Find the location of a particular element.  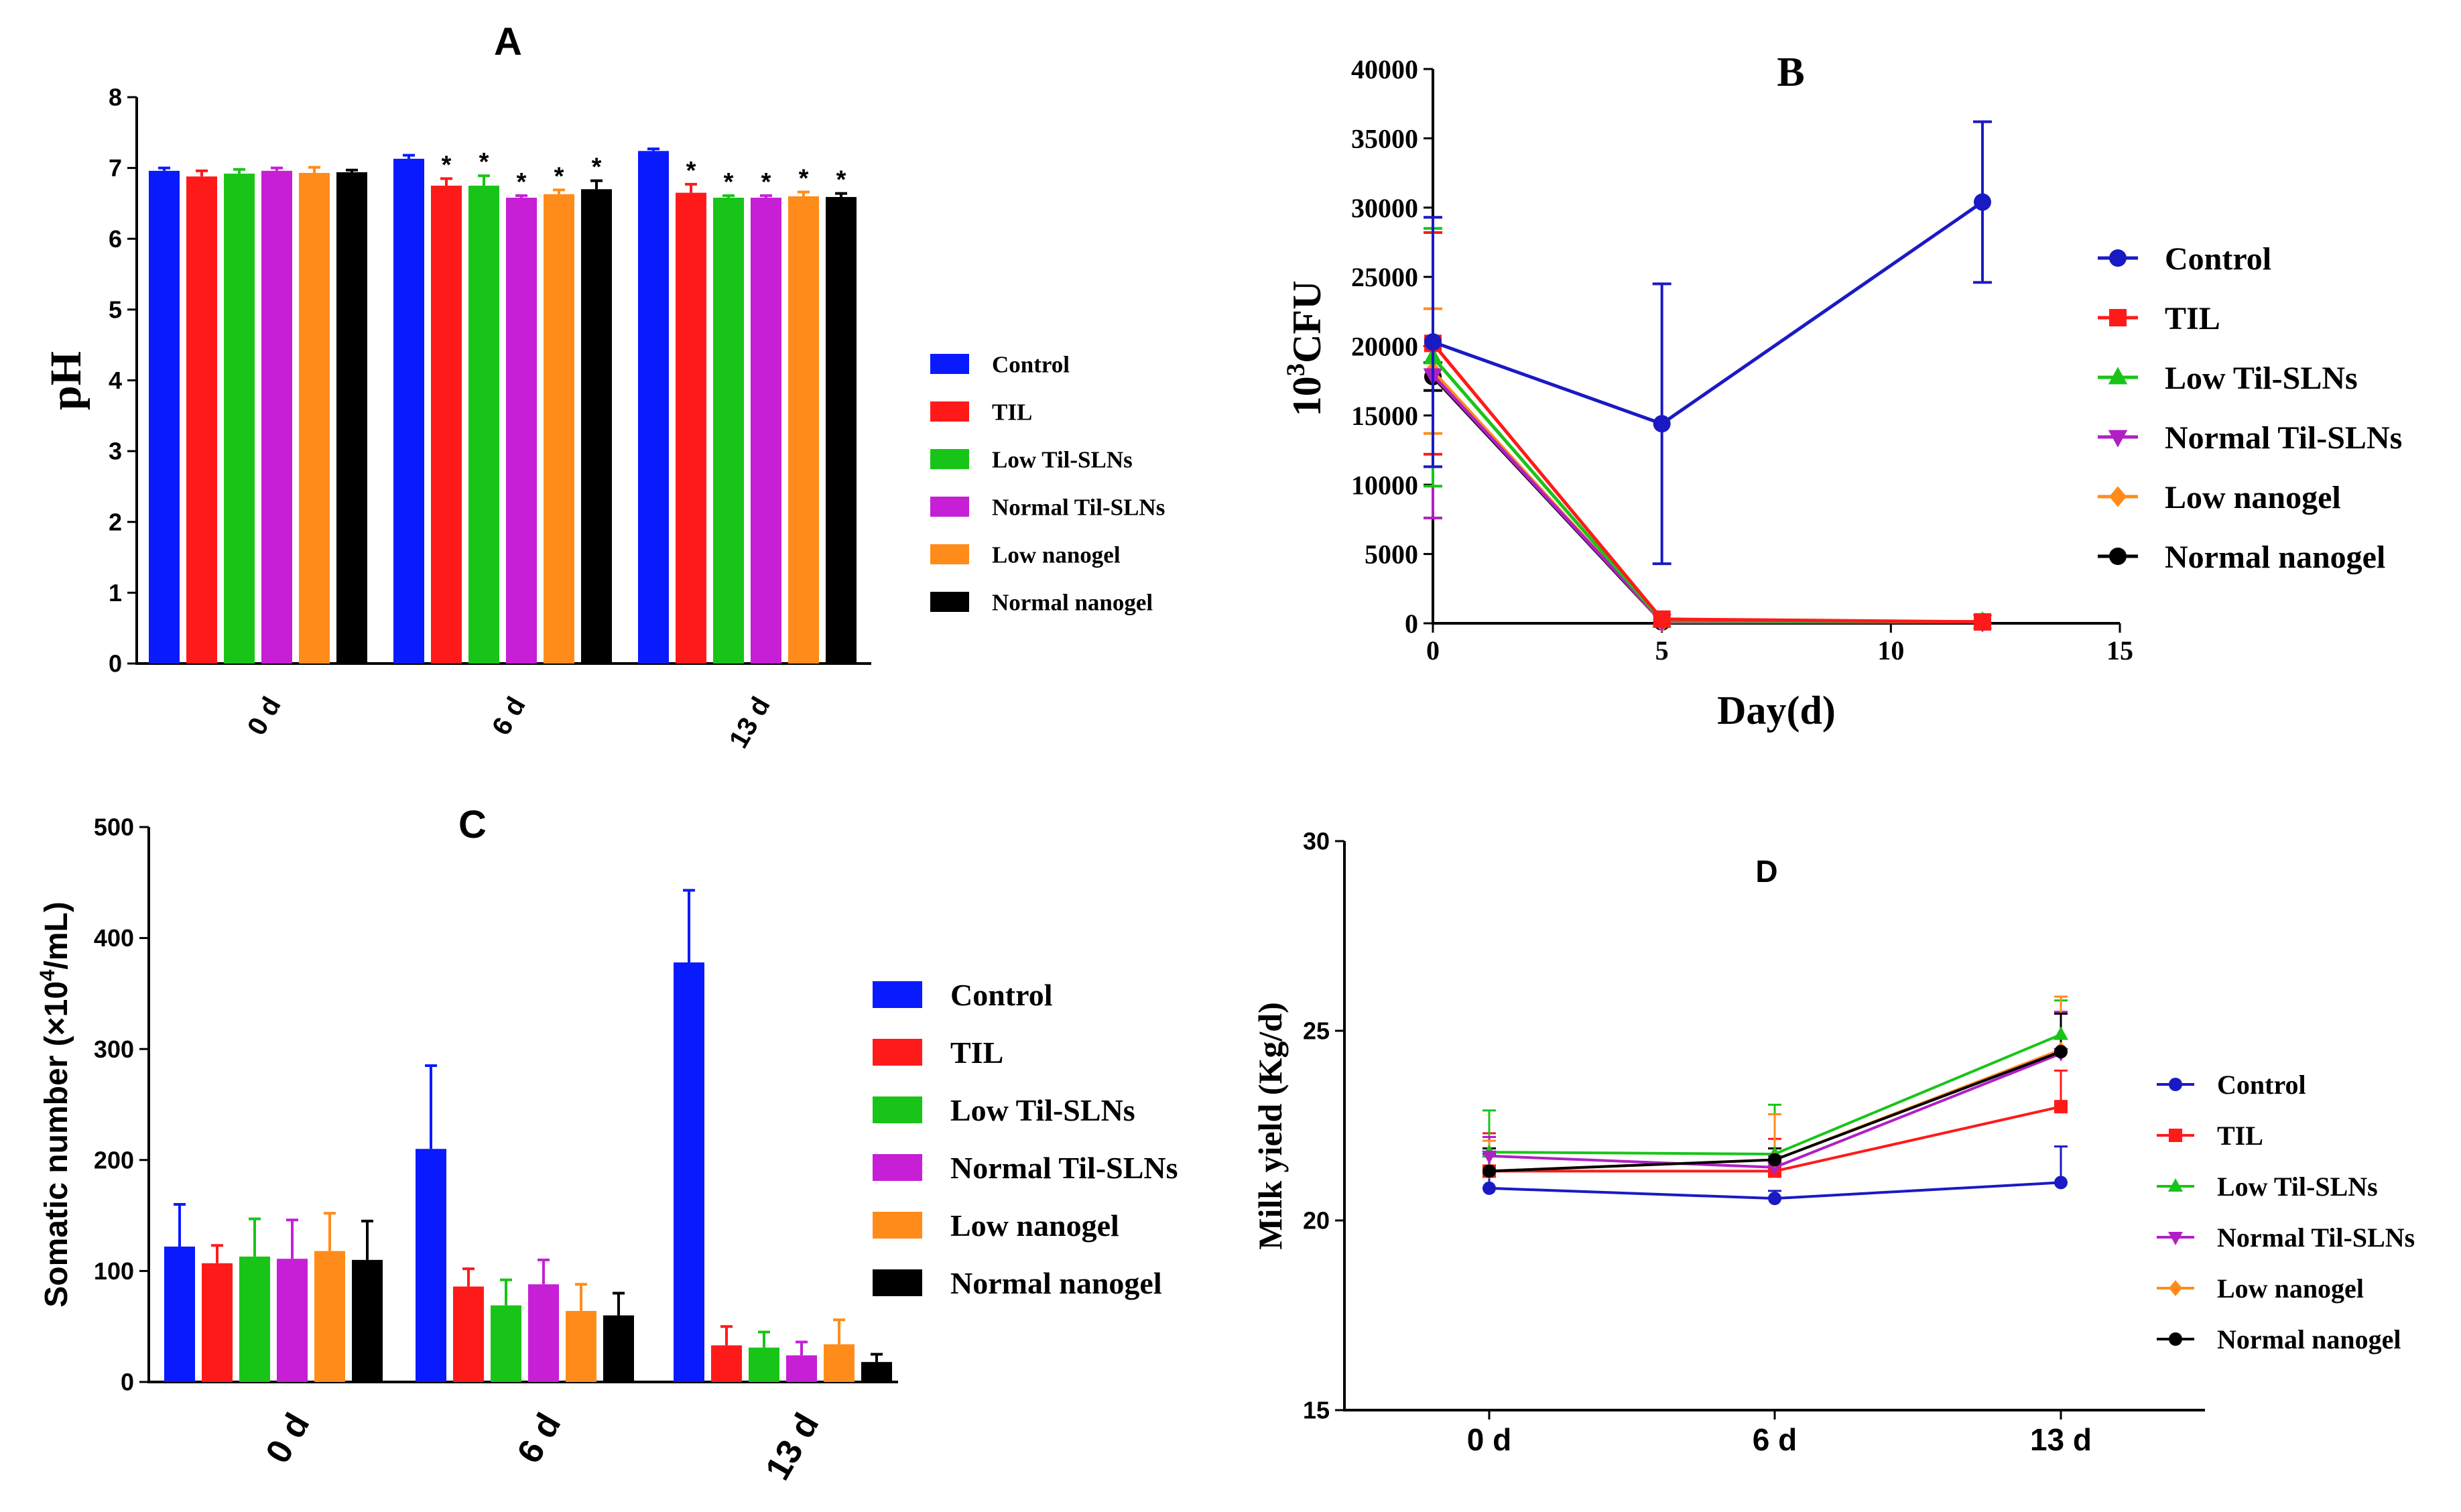

chart-title: B is located at coordinates (1791, 72).